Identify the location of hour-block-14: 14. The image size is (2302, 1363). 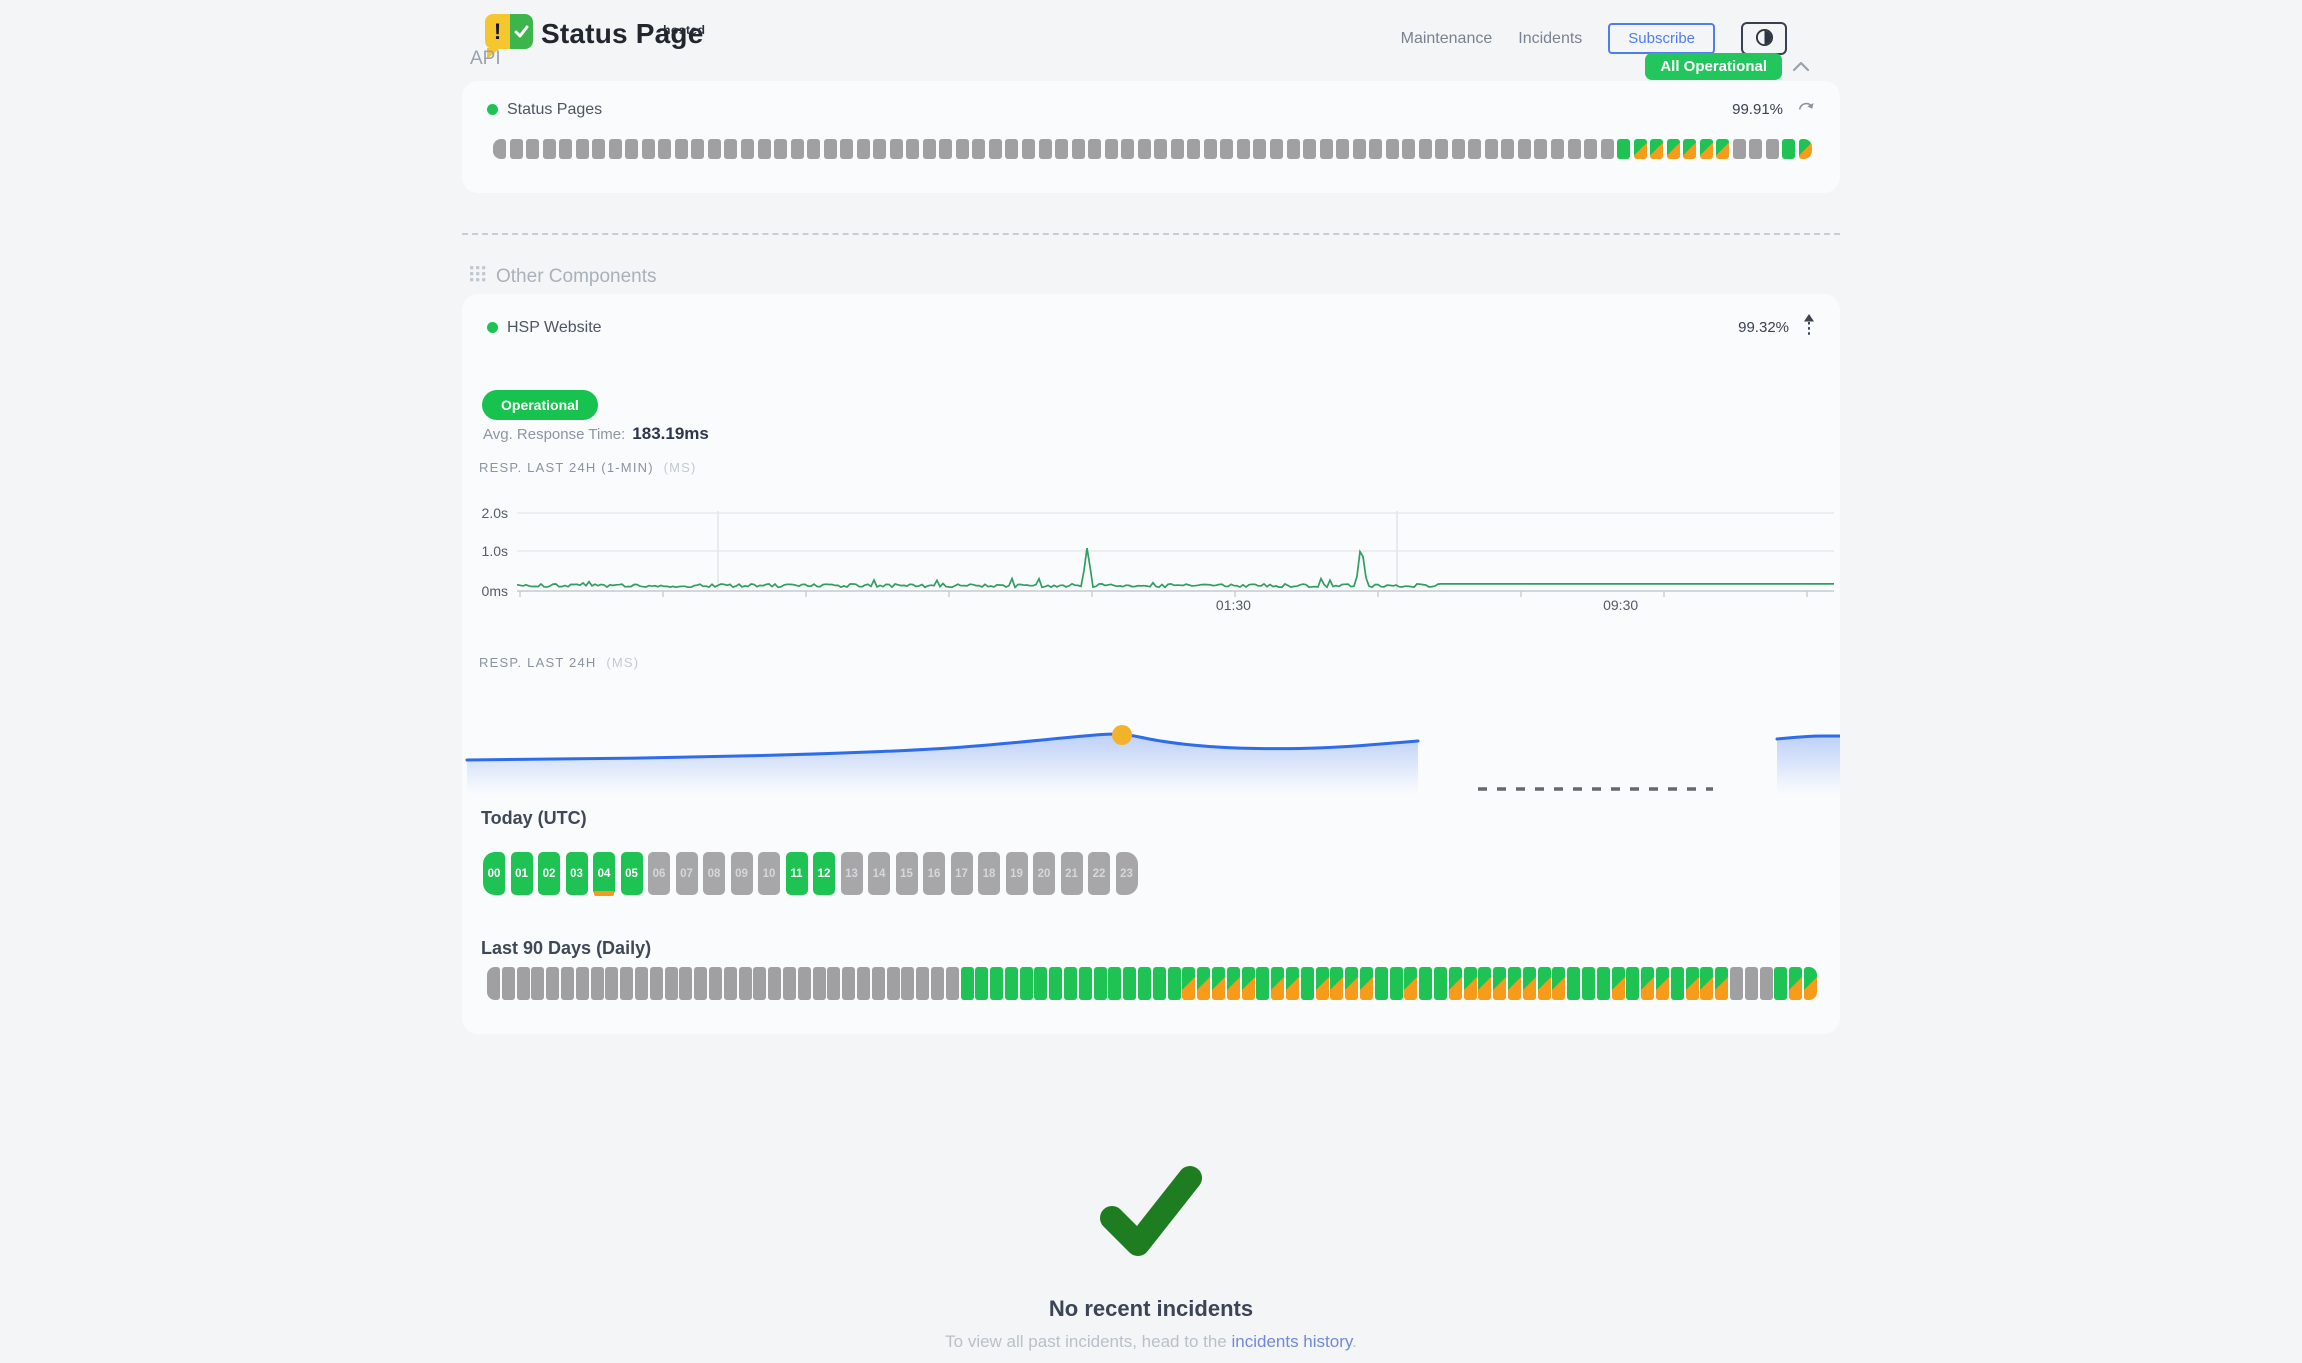
(879, 873).